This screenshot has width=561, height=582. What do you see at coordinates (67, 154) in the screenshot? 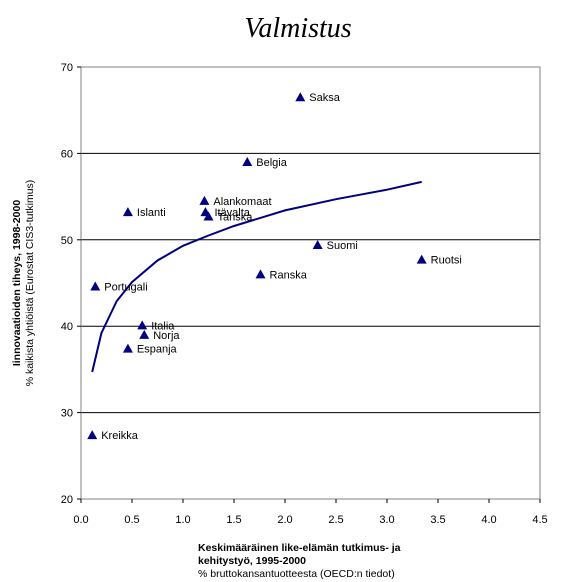
I see `y-tick-label: 60` at bounding box center [67, 154].